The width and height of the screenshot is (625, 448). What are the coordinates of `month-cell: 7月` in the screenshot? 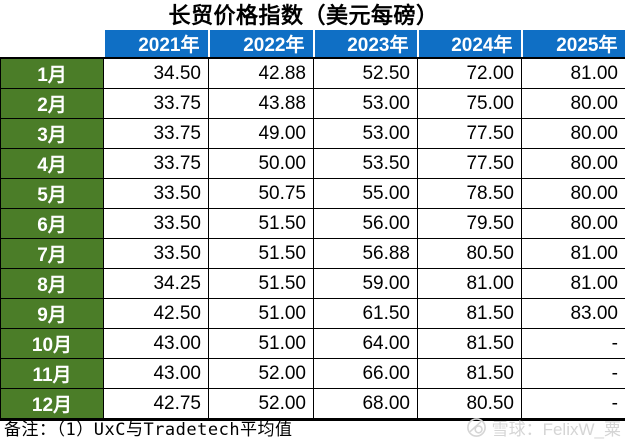 It's located at (52, 253).